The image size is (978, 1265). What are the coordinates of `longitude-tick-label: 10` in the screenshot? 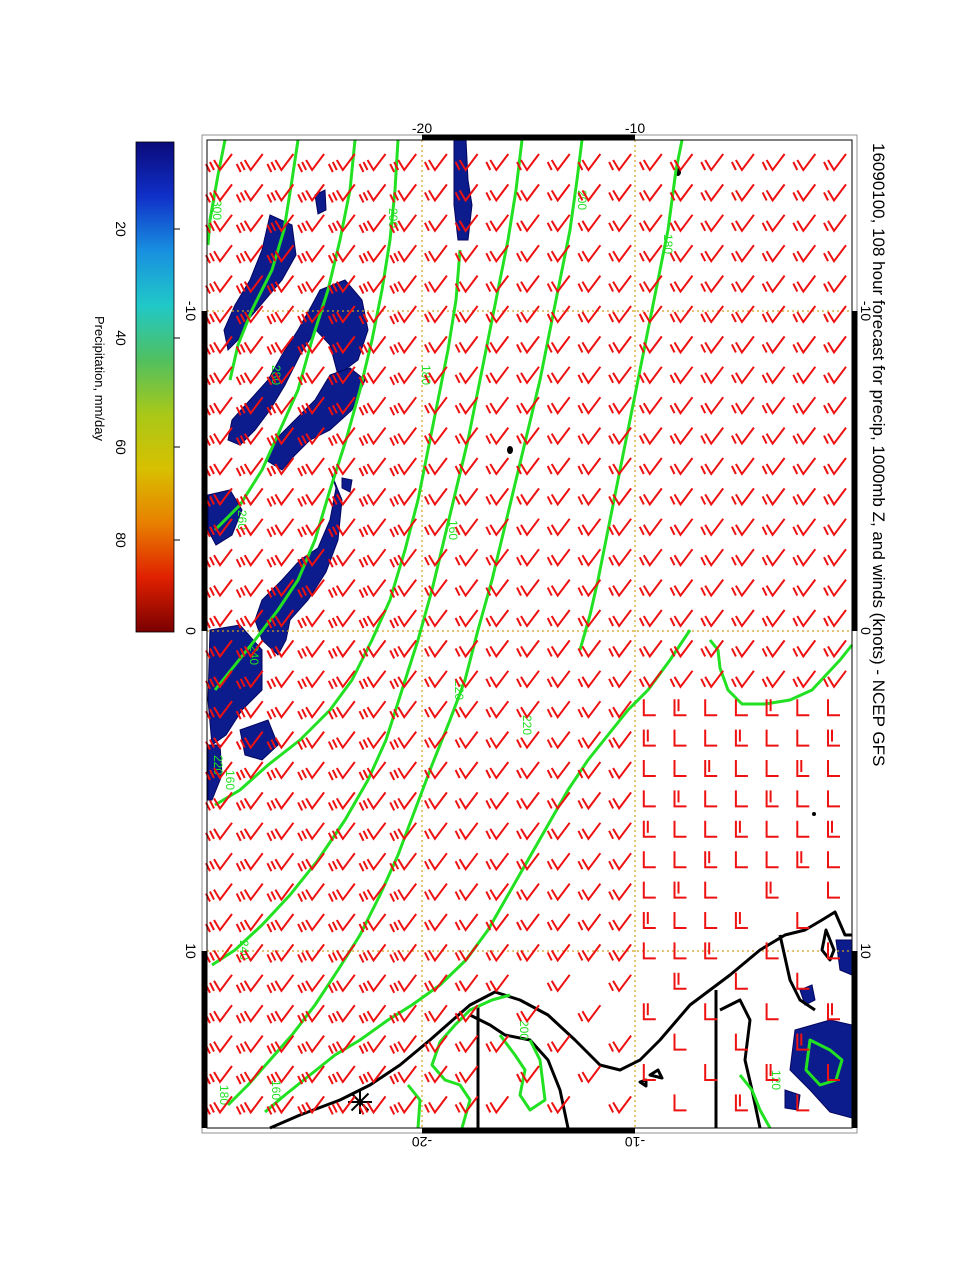 It's located at (191, 951).